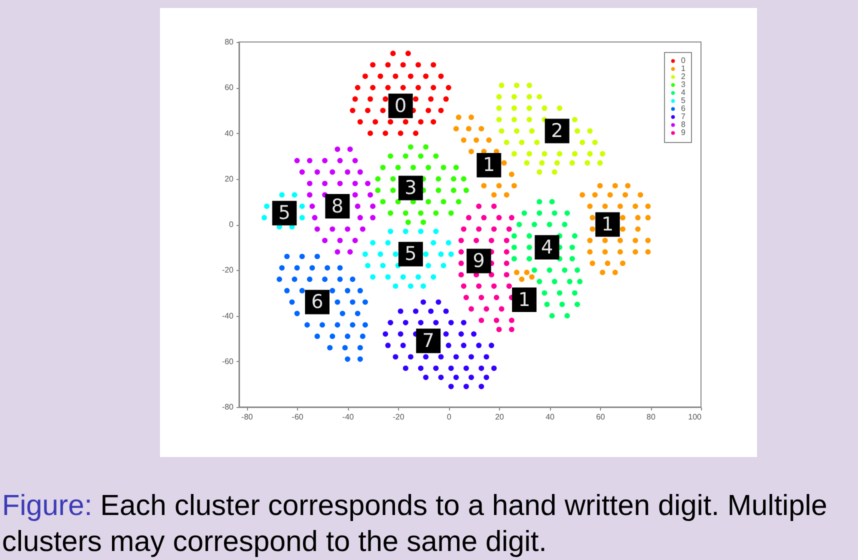 Image resolution: width=858 pixels, height=560 pixels. What do you see at coordinates (398, 417) in the screenshot?
I see `x-tick-label: -20` at bounding box center [398, 417].